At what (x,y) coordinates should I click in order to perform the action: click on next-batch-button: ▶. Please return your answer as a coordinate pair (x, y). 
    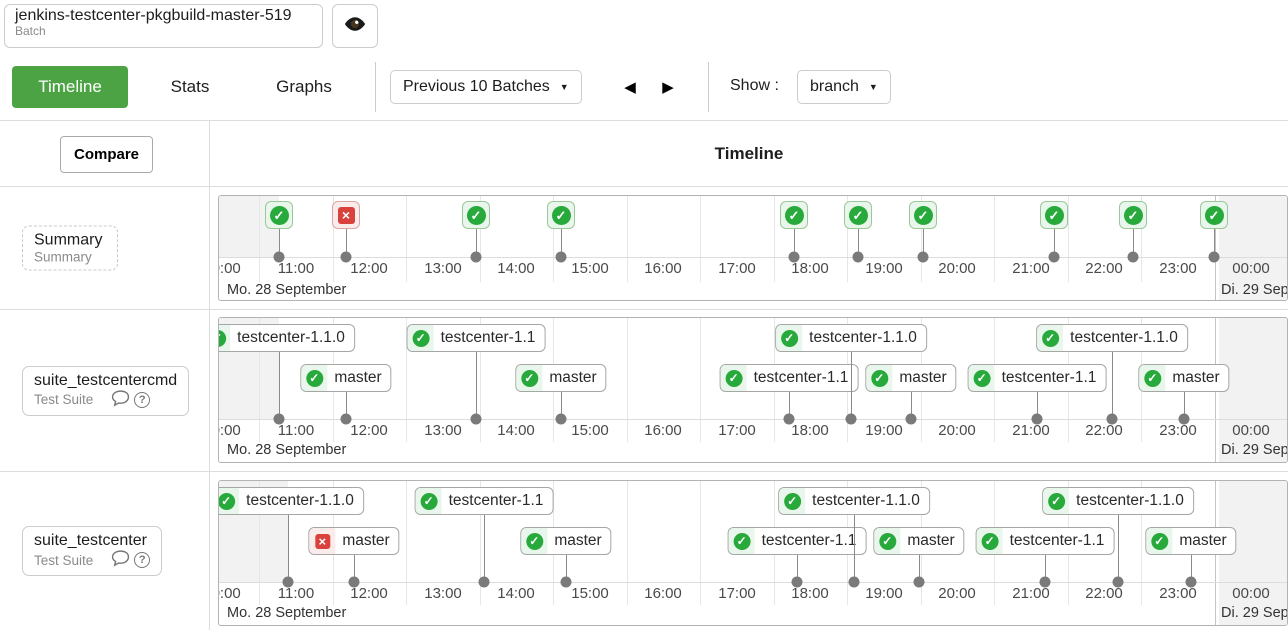
    Looking at the image, I should click on (668, 87).